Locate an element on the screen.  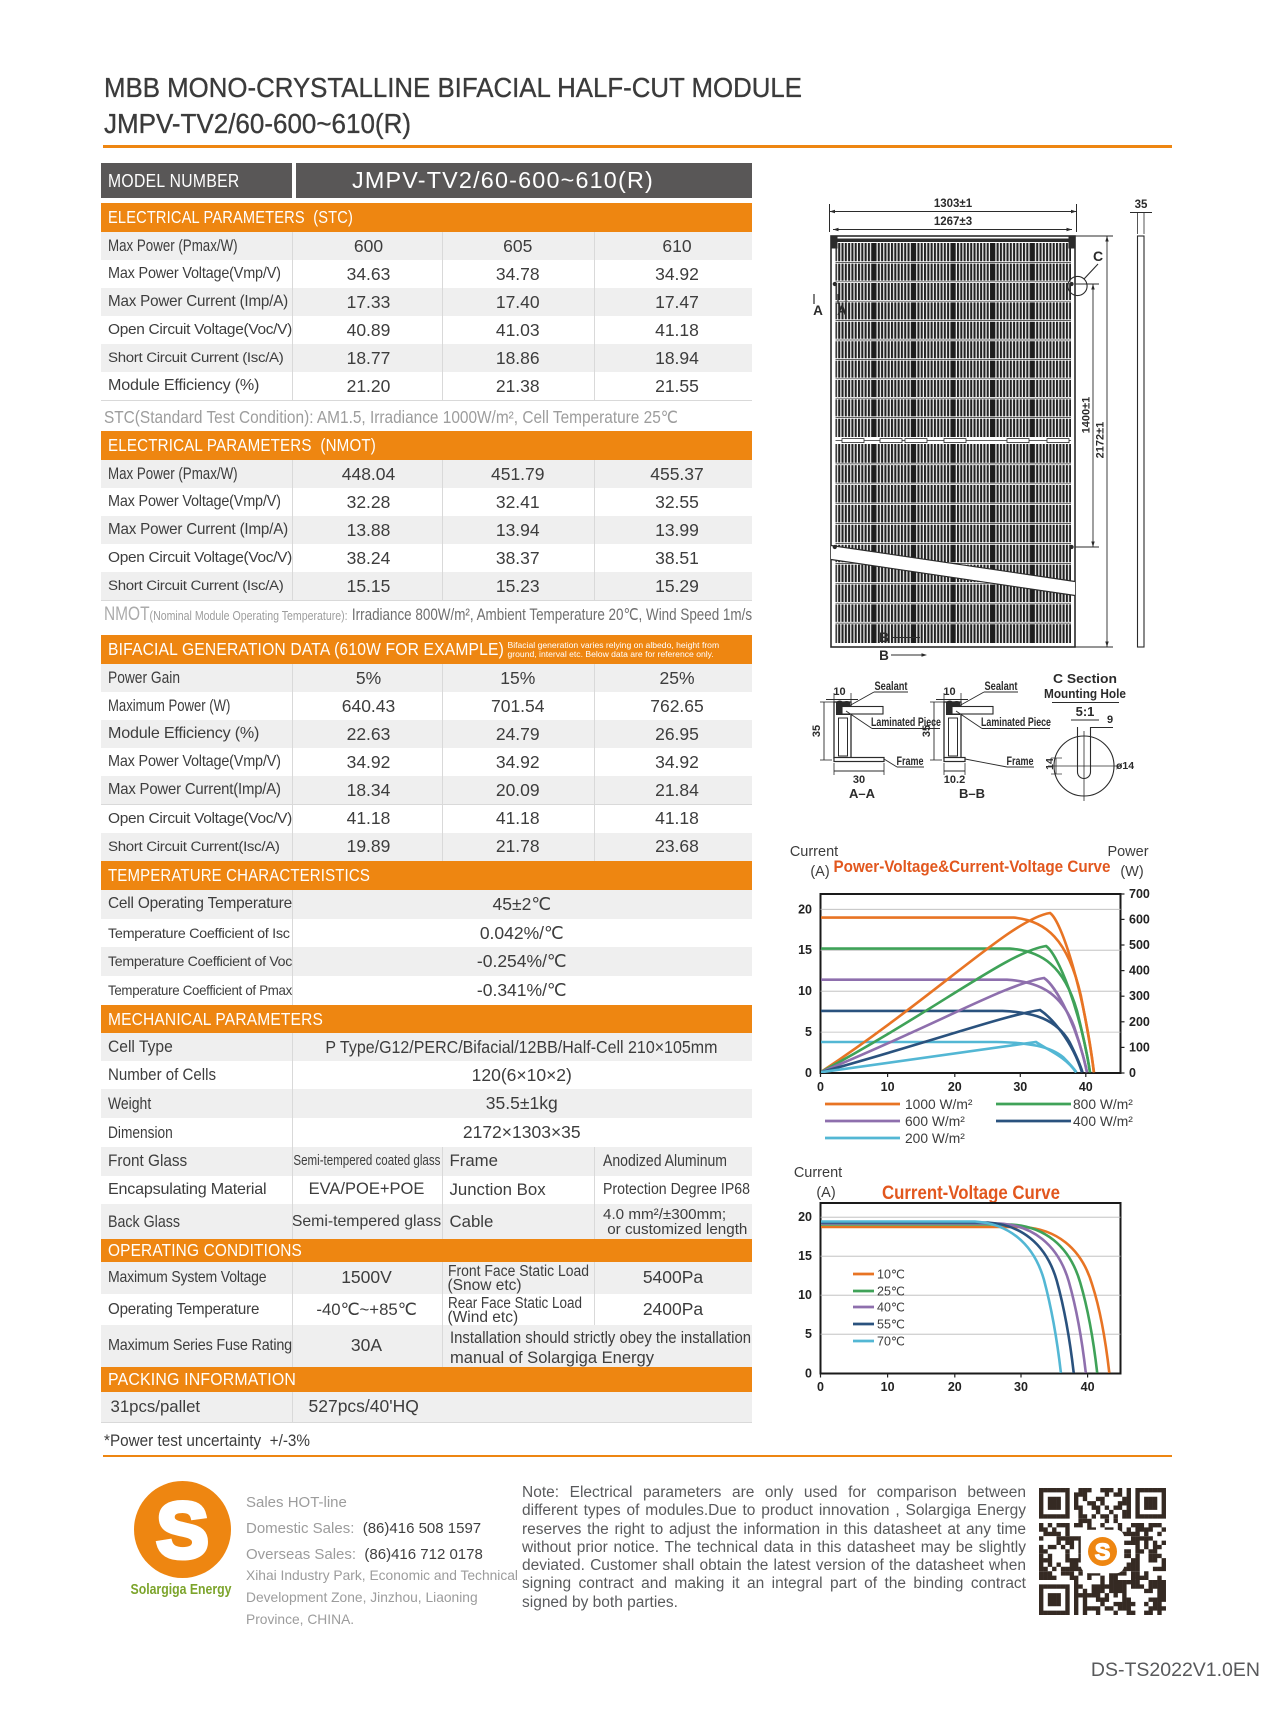
svg-text: 10.2 is located at coordinates (954, 780).